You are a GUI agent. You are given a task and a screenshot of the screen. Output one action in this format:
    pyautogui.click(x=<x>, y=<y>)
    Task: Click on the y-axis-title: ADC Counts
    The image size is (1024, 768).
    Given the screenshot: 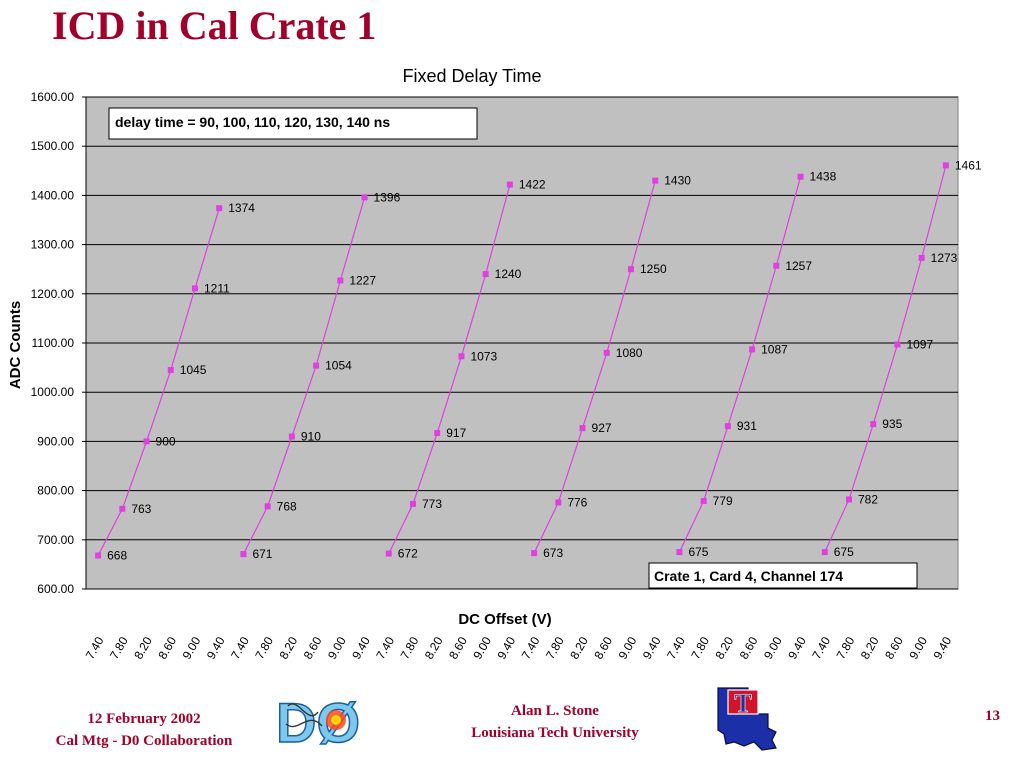 What is the action you would take?
    pyautogui.click(x=15, y=345)
    